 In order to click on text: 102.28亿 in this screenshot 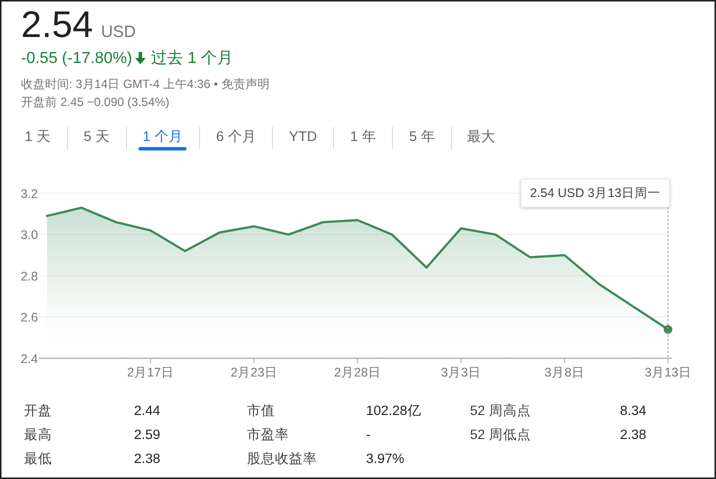, I will do `click(394, 410)`.